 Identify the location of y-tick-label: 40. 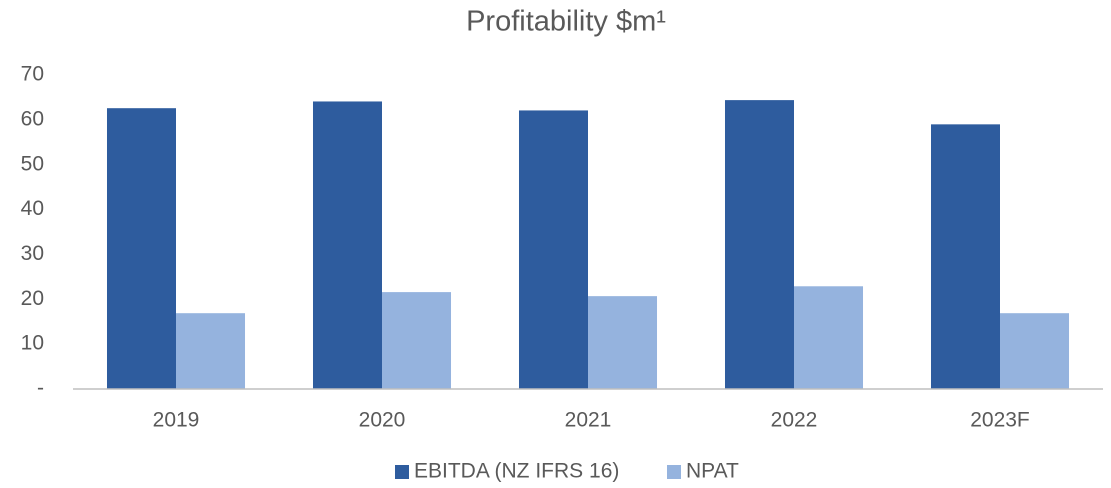
(32, 208).